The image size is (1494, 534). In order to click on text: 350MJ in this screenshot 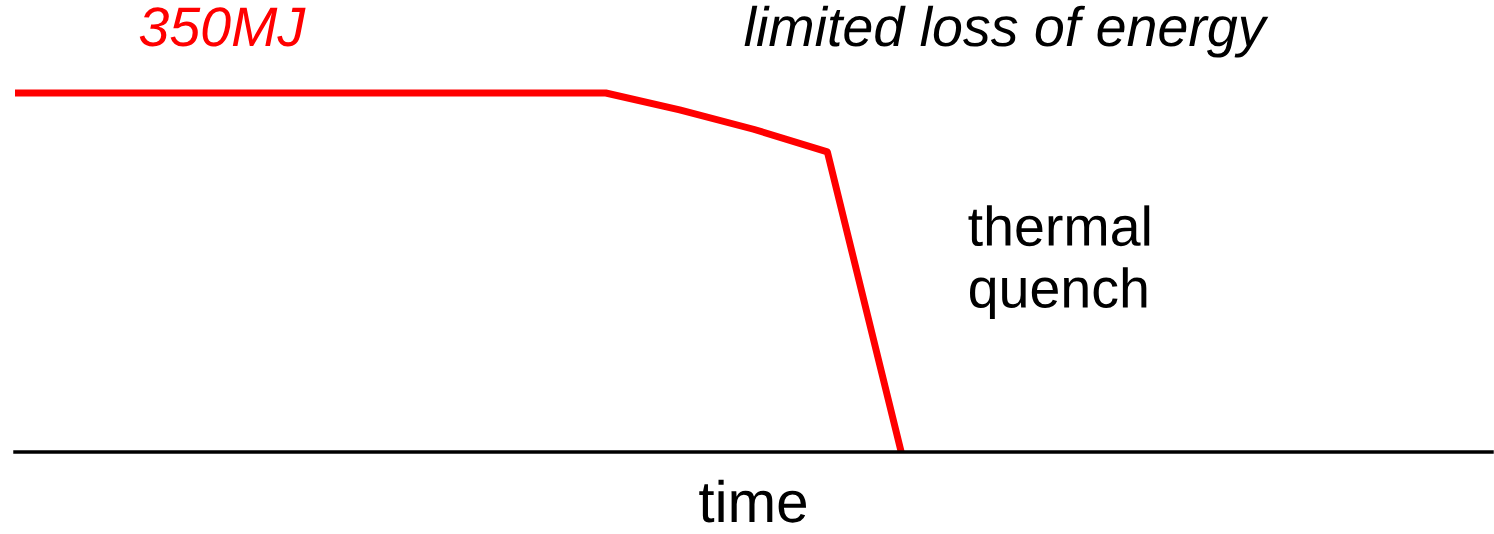, I will do `click(222, 27)`.